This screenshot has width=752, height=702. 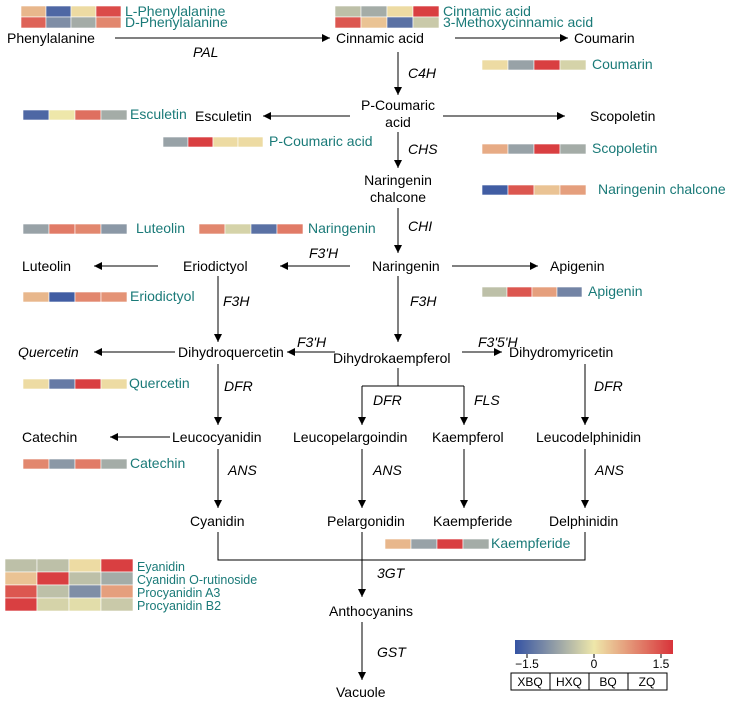 What do you see at coordinates (406, 266) in the screenshot?
I see `node-naringenin: Naringenin` at bounding box center [406, 266].